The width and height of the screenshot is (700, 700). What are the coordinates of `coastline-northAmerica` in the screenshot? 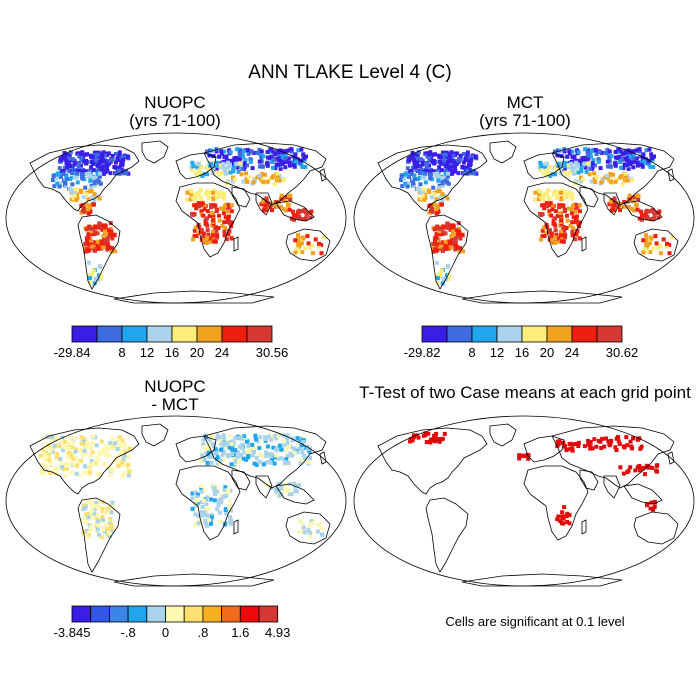 It's located at (432, 178).